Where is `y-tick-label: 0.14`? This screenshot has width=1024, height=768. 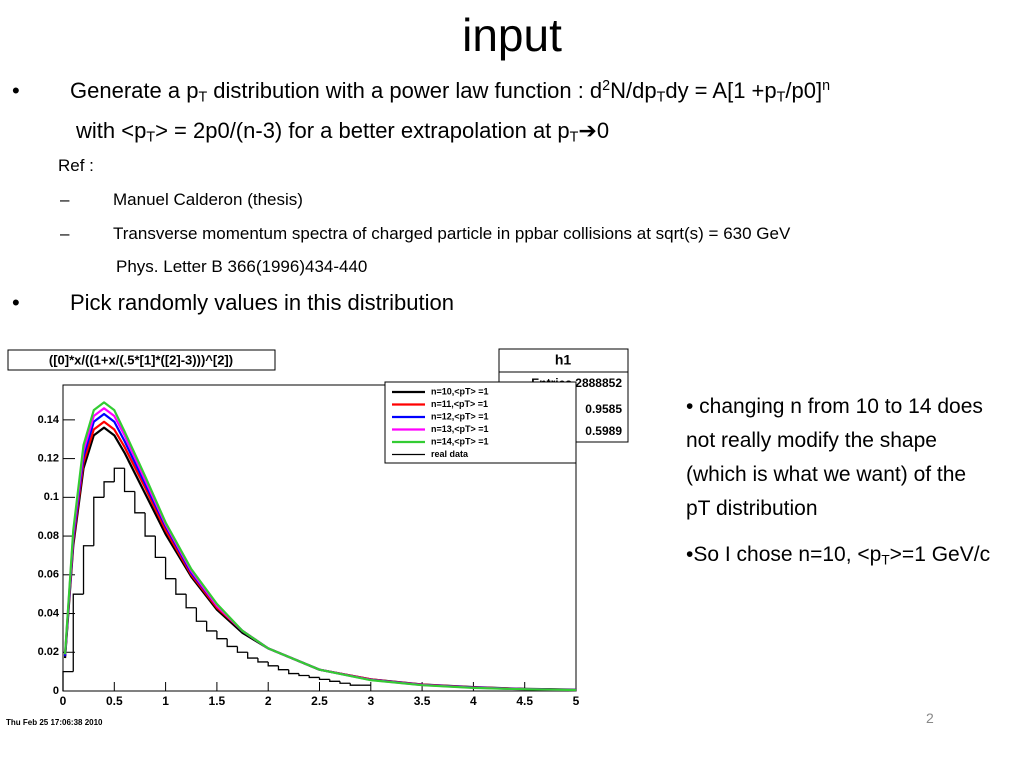
y-tick-label: 0.14 is located at coordinates (49, 420).